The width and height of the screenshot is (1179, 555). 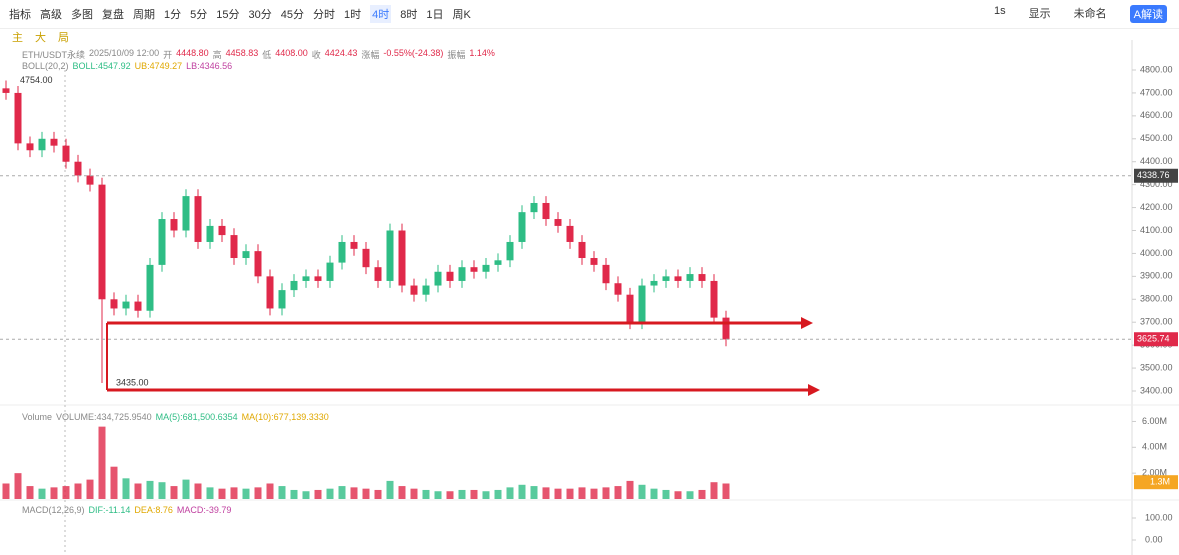 What do you see at coordinates (196, 417) in the screenshot?
I see `info-text: MA(5):681,500.6354` at bounding box center [196, 417].